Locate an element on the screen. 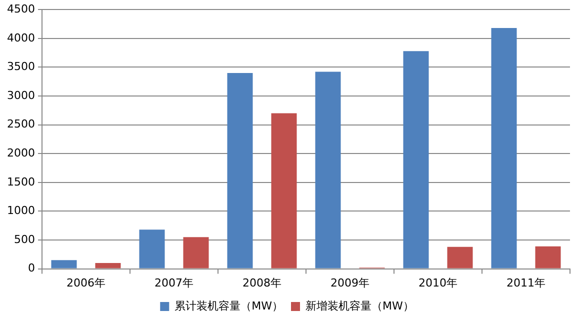 The width and height of the screenshot is (580, 324). y-tick-label: 0 is located at coordinates (31, 268).